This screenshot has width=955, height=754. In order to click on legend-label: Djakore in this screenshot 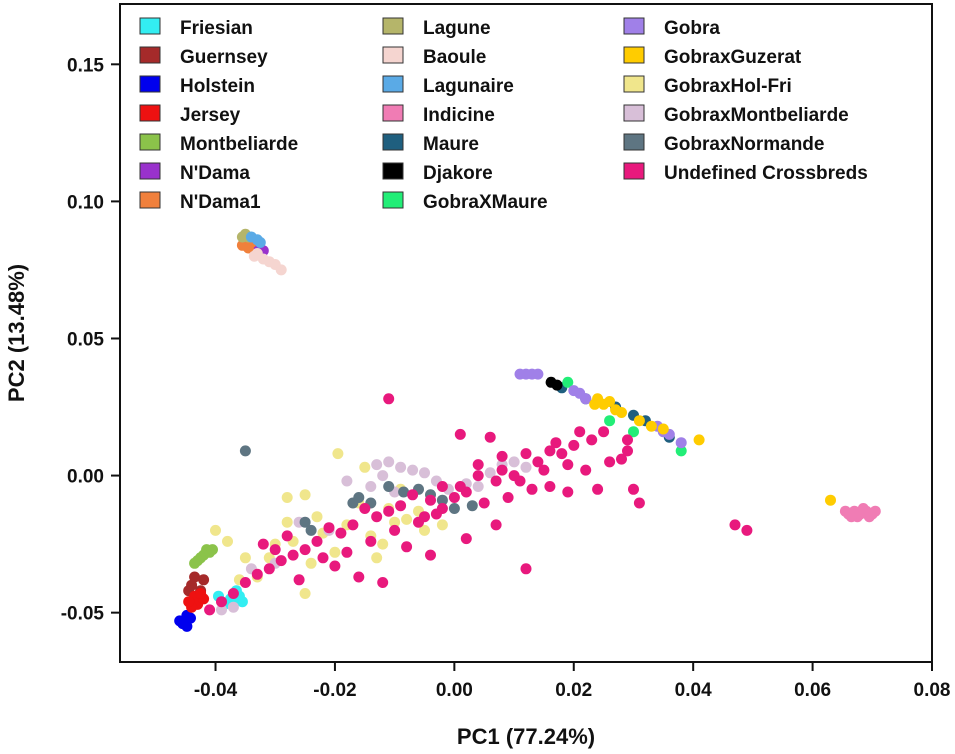, I will do `click(458, 173)`.